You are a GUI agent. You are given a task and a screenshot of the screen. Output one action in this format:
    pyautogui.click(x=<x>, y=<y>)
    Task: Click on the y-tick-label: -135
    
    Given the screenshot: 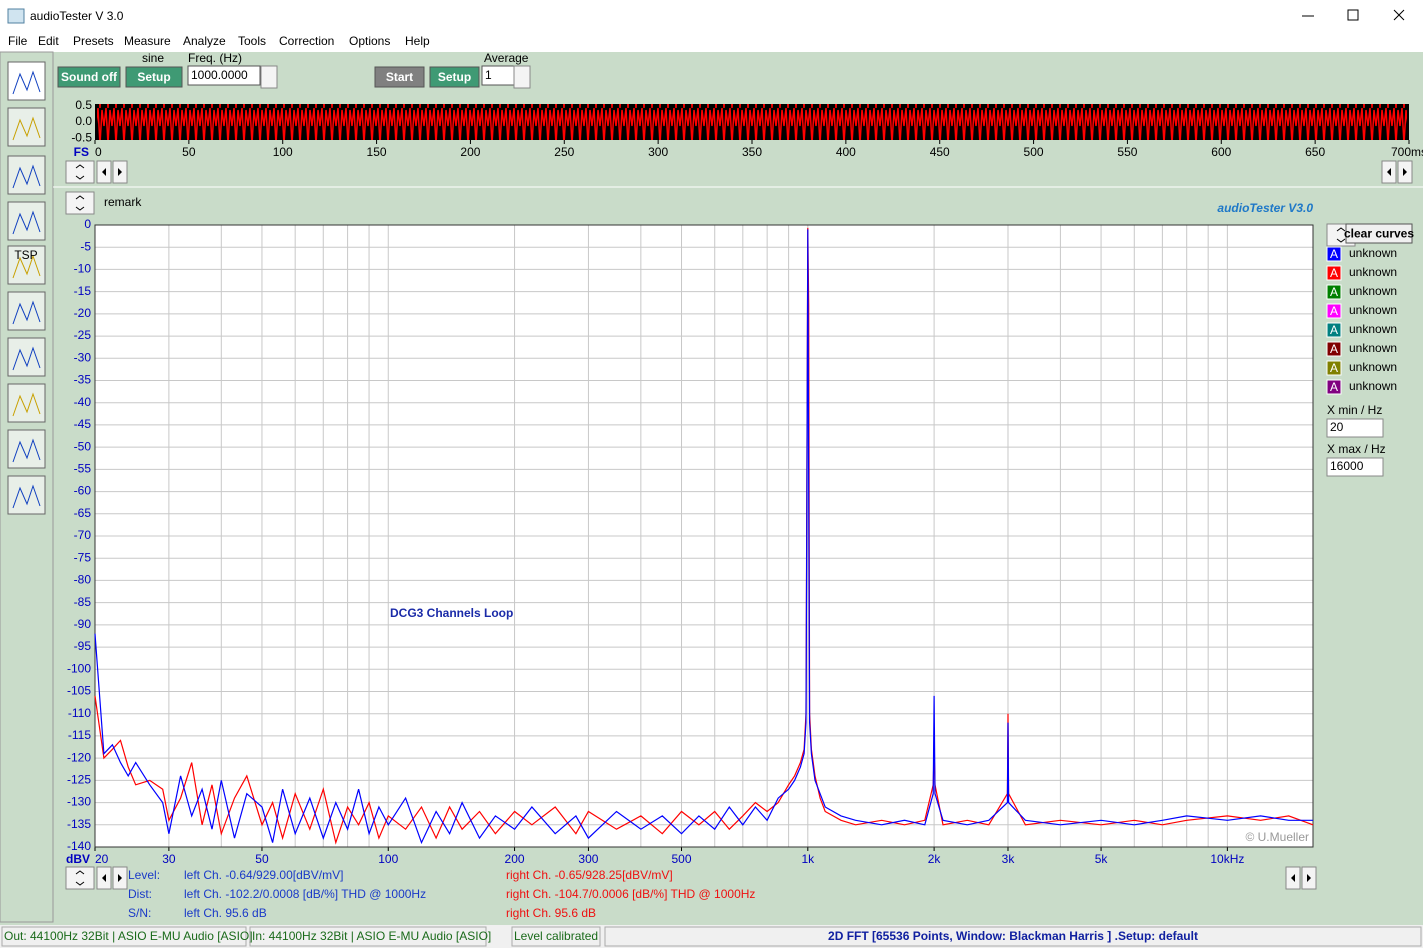 What is the action you would take?
    pyautogui.click(x=79, y=824)
    